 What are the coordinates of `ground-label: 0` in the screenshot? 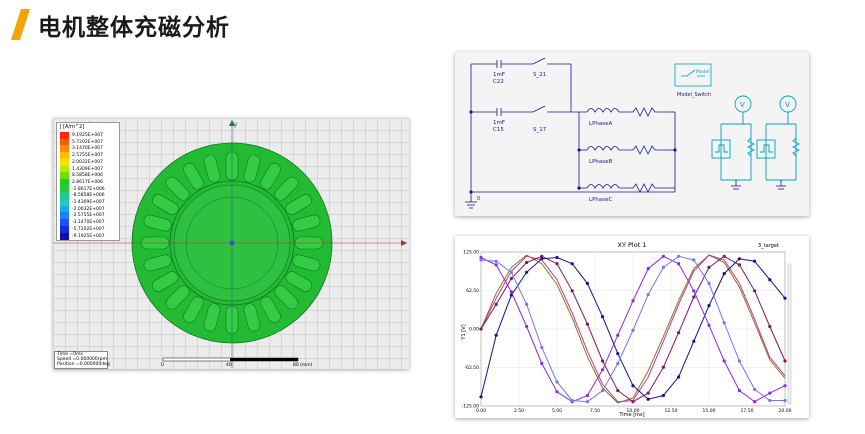 It's located at (478, 199).